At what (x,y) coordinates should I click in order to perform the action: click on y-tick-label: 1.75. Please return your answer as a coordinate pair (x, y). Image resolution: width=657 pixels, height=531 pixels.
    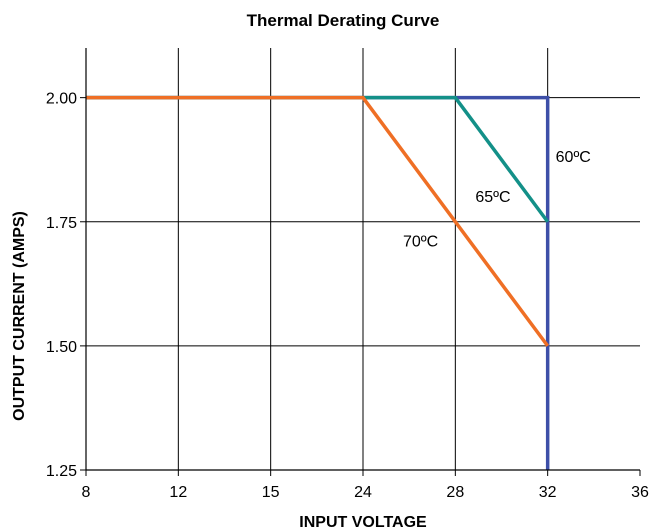
    Looking at the image, I should click on (61, 223).